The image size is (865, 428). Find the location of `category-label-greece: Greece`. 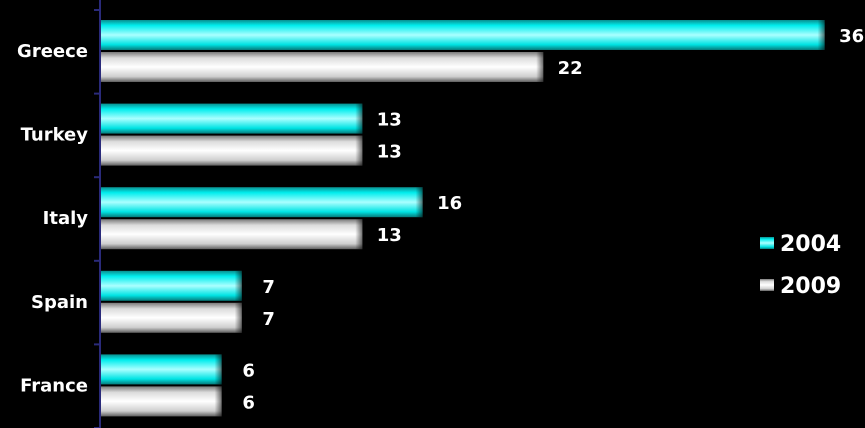

category-label-greece: Greece is located at coordinates (52, 51).